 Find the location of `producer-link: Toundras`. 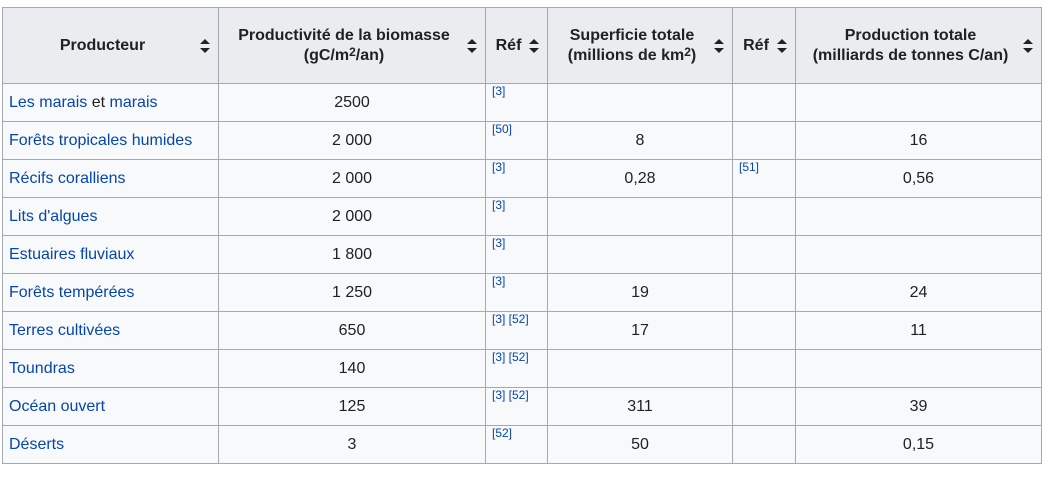

producer-link: Toundras is located at coordinates (42, 368).